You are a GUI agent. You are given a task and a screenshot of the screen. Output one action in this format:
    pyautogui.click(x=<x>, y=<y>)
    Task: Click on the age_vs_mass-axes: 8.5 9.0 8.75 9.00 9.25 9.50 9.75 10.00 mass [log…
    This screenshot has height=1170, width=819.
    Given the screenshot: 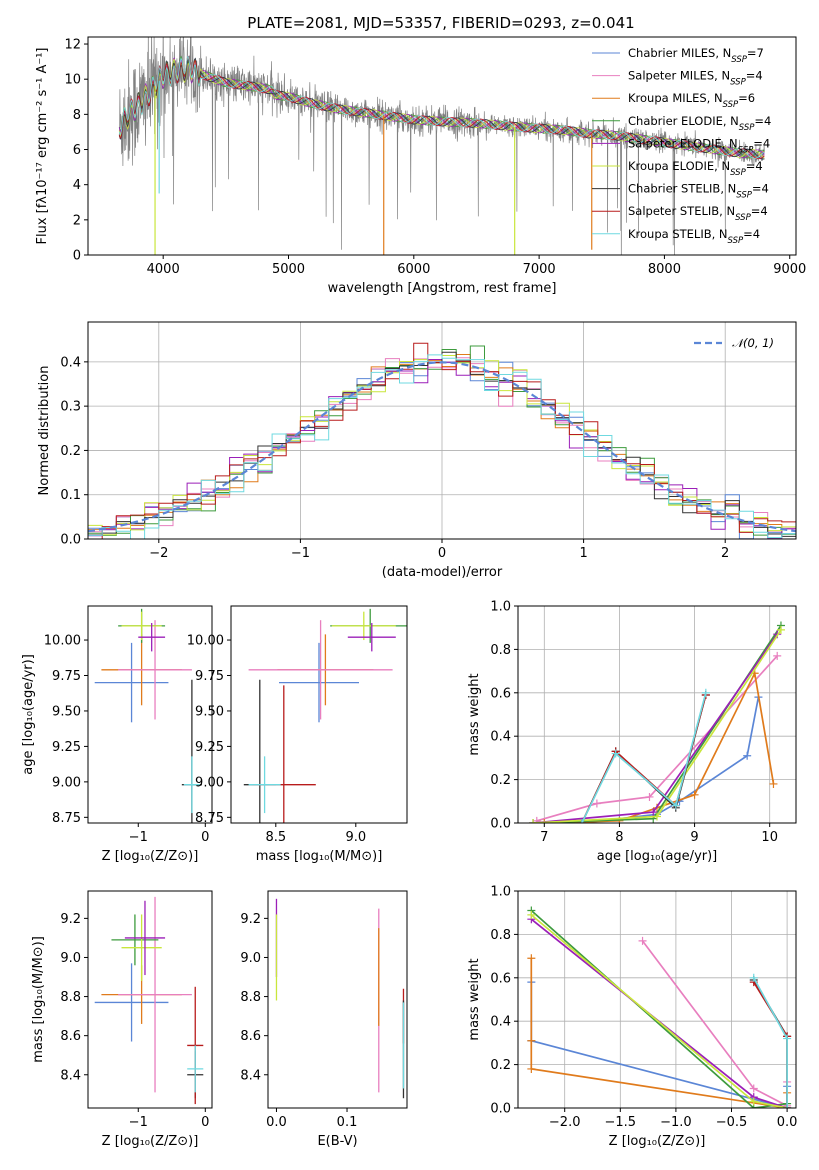 What is the action you would take?
    pyautogui.click(x=284, y=749)
    